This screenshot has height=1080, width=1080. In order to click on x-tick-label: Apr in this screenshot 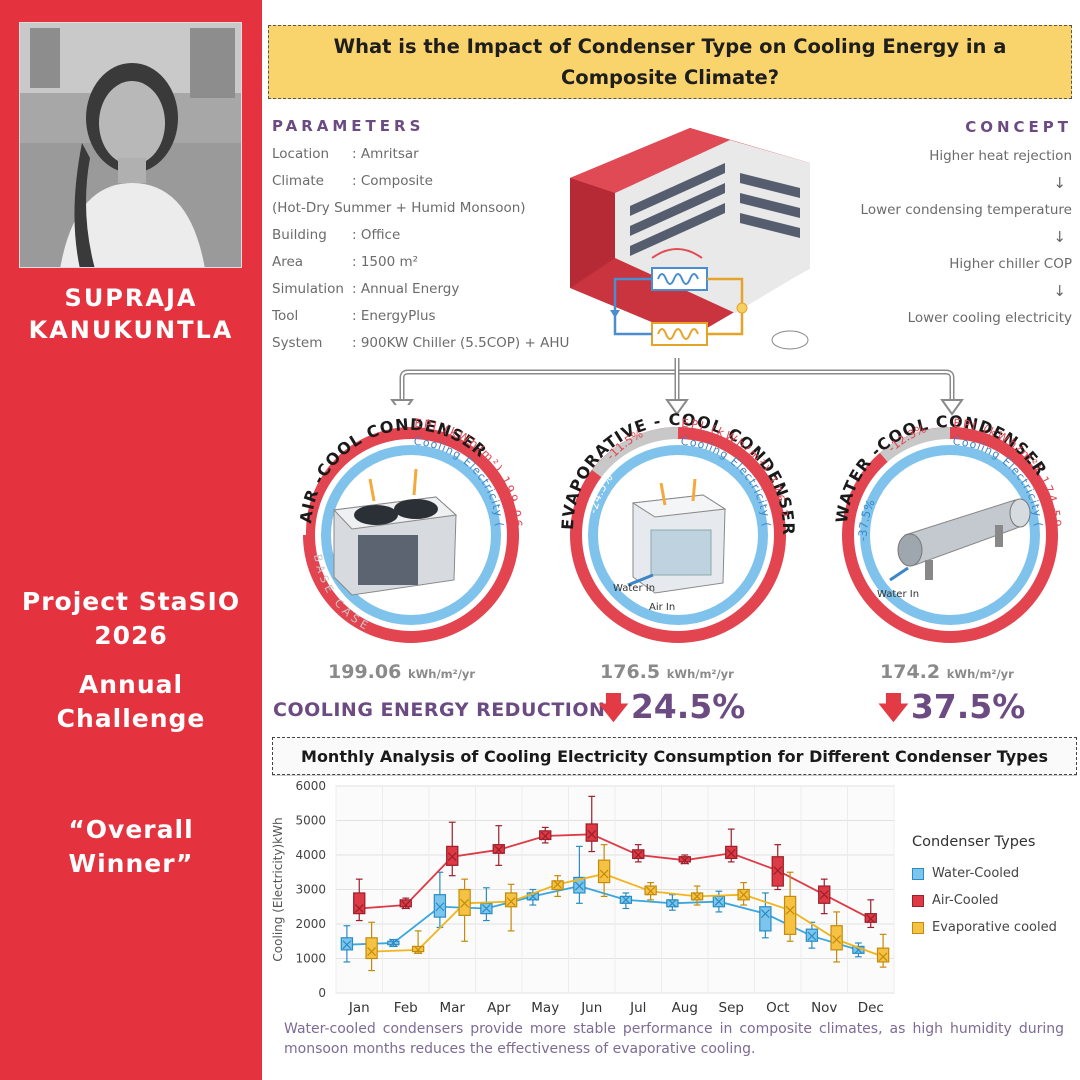, I will do `click(499, 1008)`.